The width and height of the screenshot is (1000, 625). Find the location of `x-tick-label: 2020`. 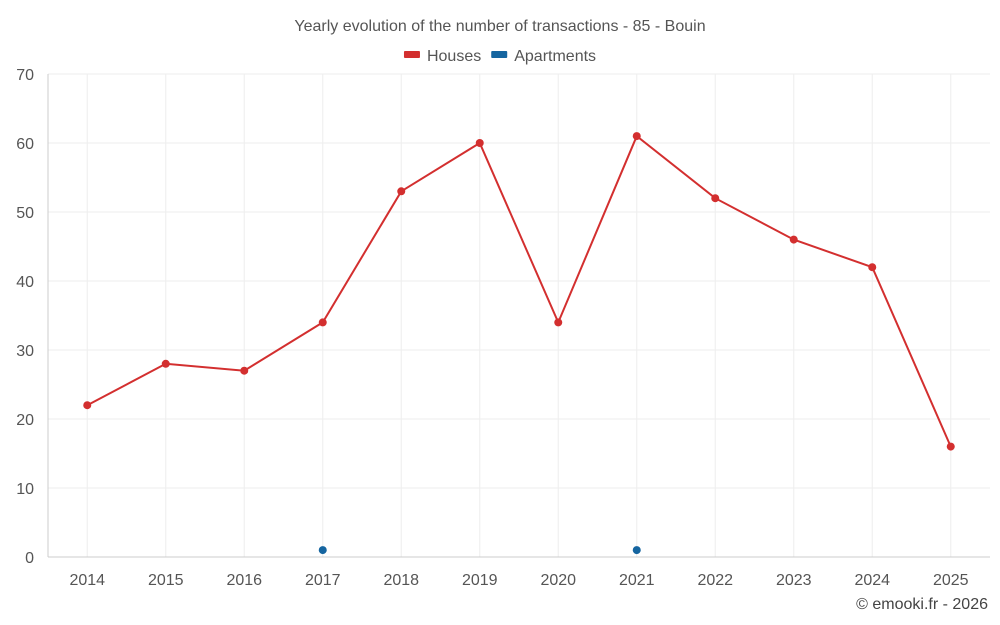

x-tick-label: 2020 is located at coordinates (558, 580).